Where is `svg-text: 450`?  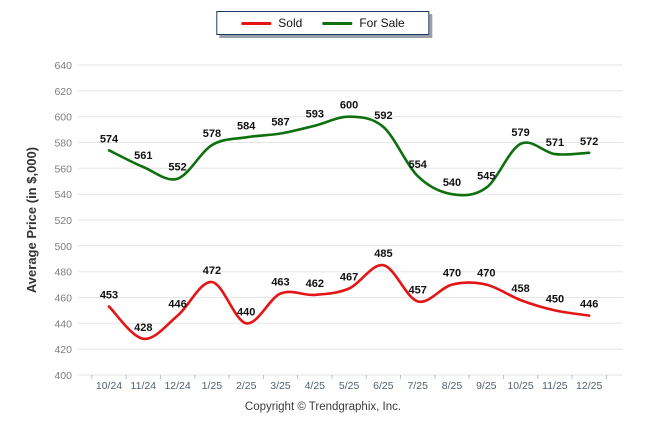 svg-text: 450 is located at coordinates (555, 299).